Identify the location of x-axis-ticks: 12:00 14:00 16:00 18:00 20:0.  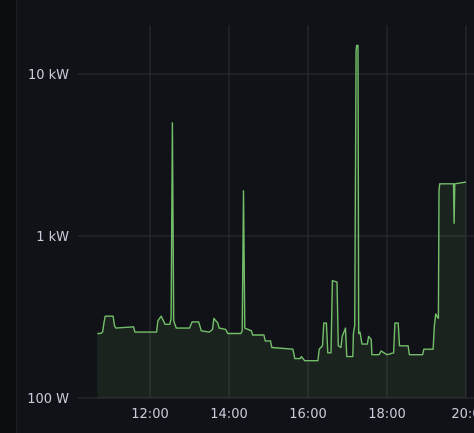
(302, 414).